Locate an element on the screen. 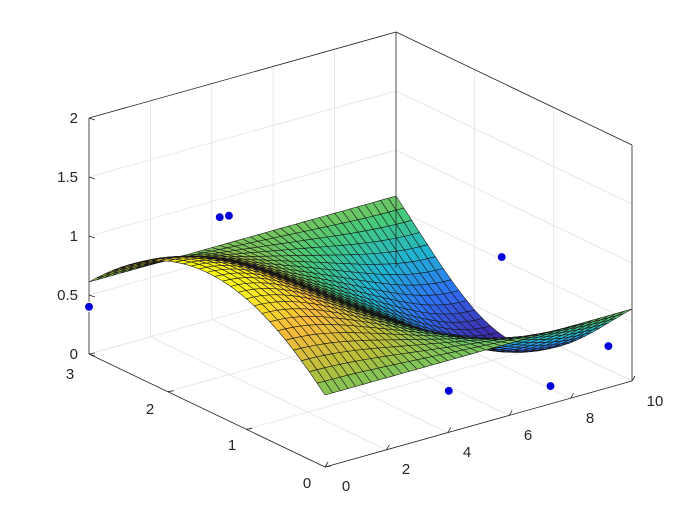  y-tick-label: 2 is located at coordinates (150, 409).